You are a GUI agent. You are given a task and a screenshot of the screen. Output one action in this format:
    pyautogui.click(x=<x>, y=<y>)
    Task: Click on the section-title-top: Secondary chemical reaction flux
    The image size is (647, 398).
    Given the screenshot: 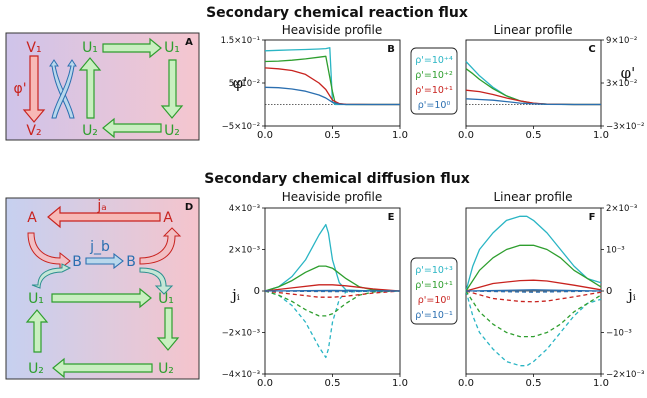 What is the action you would take?
    pyautogui.click(x=337, y=13)
    